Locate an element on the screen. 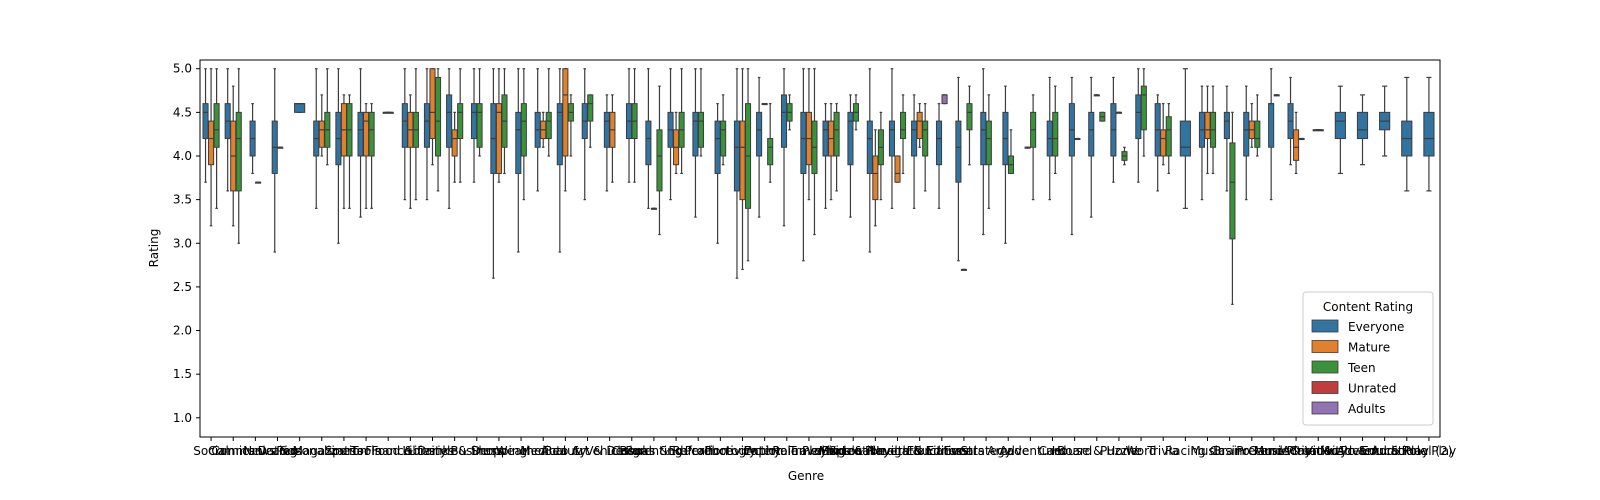 Image resolution: width=1600 pixels, height=500 pixels. legend-swatch-mature is located at coordinates (1325, 346).